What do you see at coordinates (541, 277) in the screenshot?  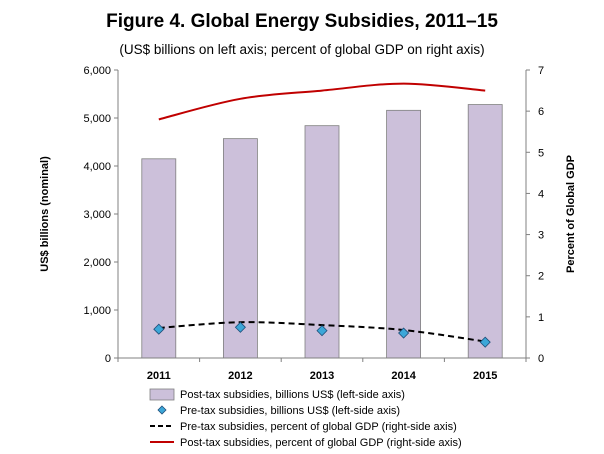 I see `y2-tick-label: 2` at bounding box center [541, 277].